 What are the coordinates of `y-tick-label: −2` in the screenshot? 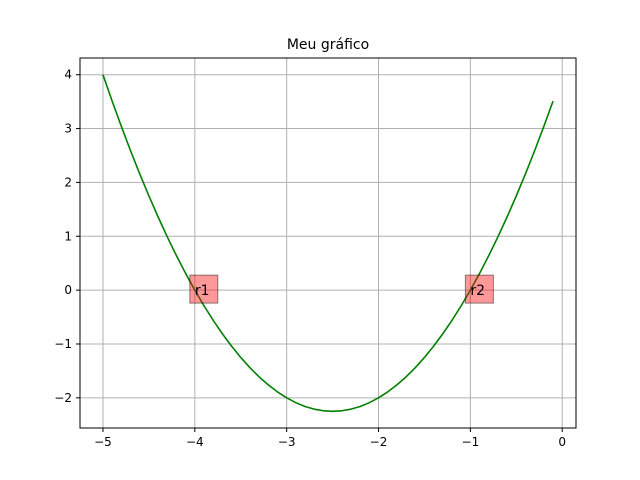 It's located at (63, 398).